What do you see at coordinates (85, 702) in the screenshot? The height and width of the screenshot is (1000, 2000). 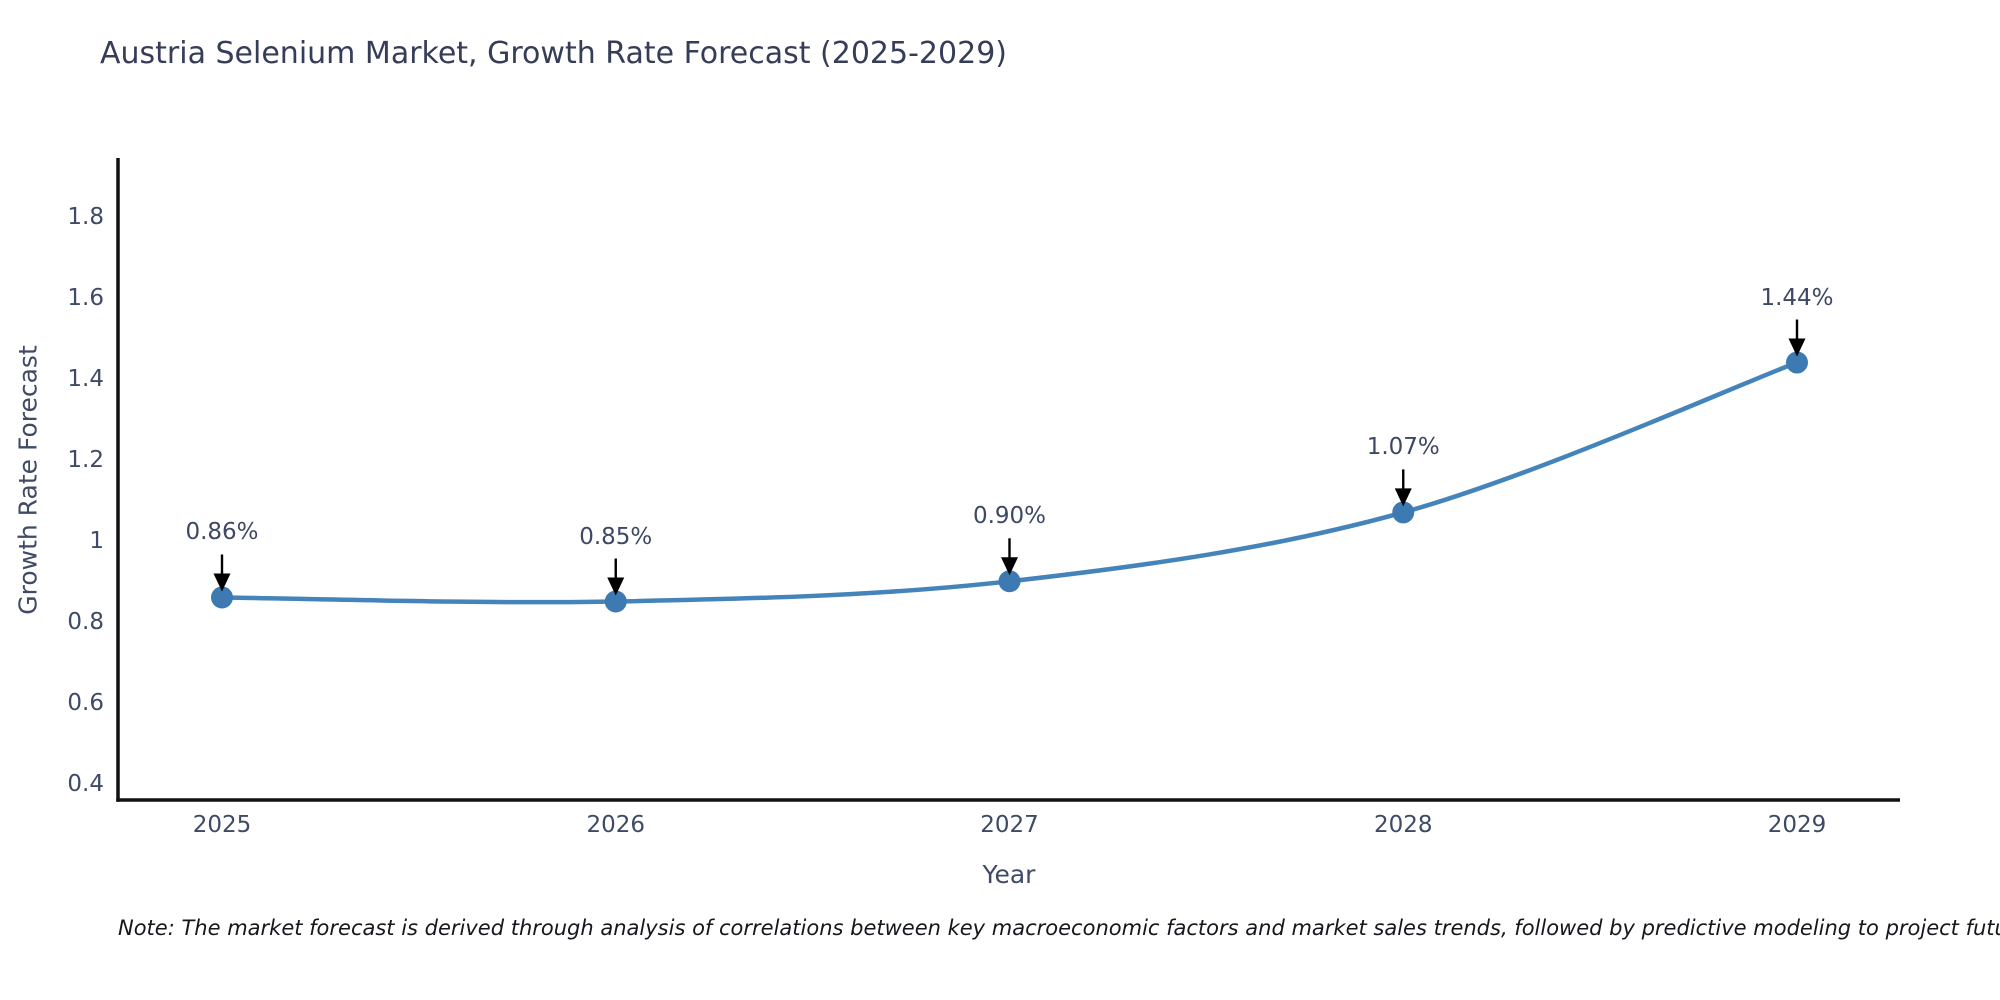 I see `y-tick-label: 0.6` at bounding box center [85, 702].